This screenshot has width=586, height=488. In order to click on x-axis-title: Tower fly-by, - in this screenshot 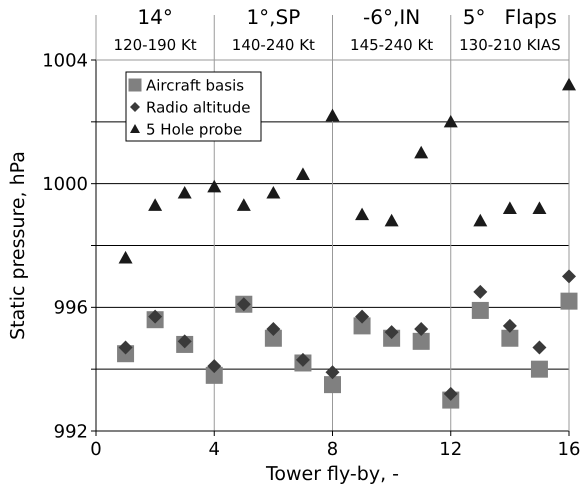, I will do `click(332, 474)`.